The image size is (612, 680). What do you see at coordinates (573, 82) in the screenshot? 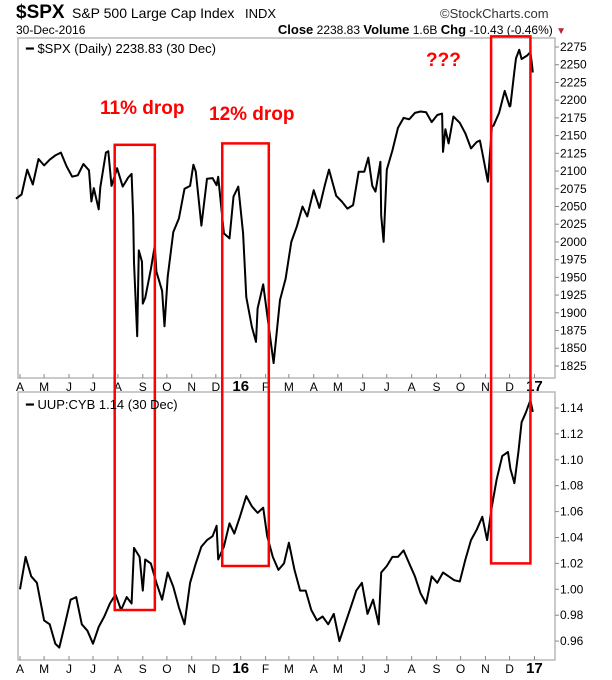
I see `spx-ytick-label: 2225` at bounding box center [573, 82].